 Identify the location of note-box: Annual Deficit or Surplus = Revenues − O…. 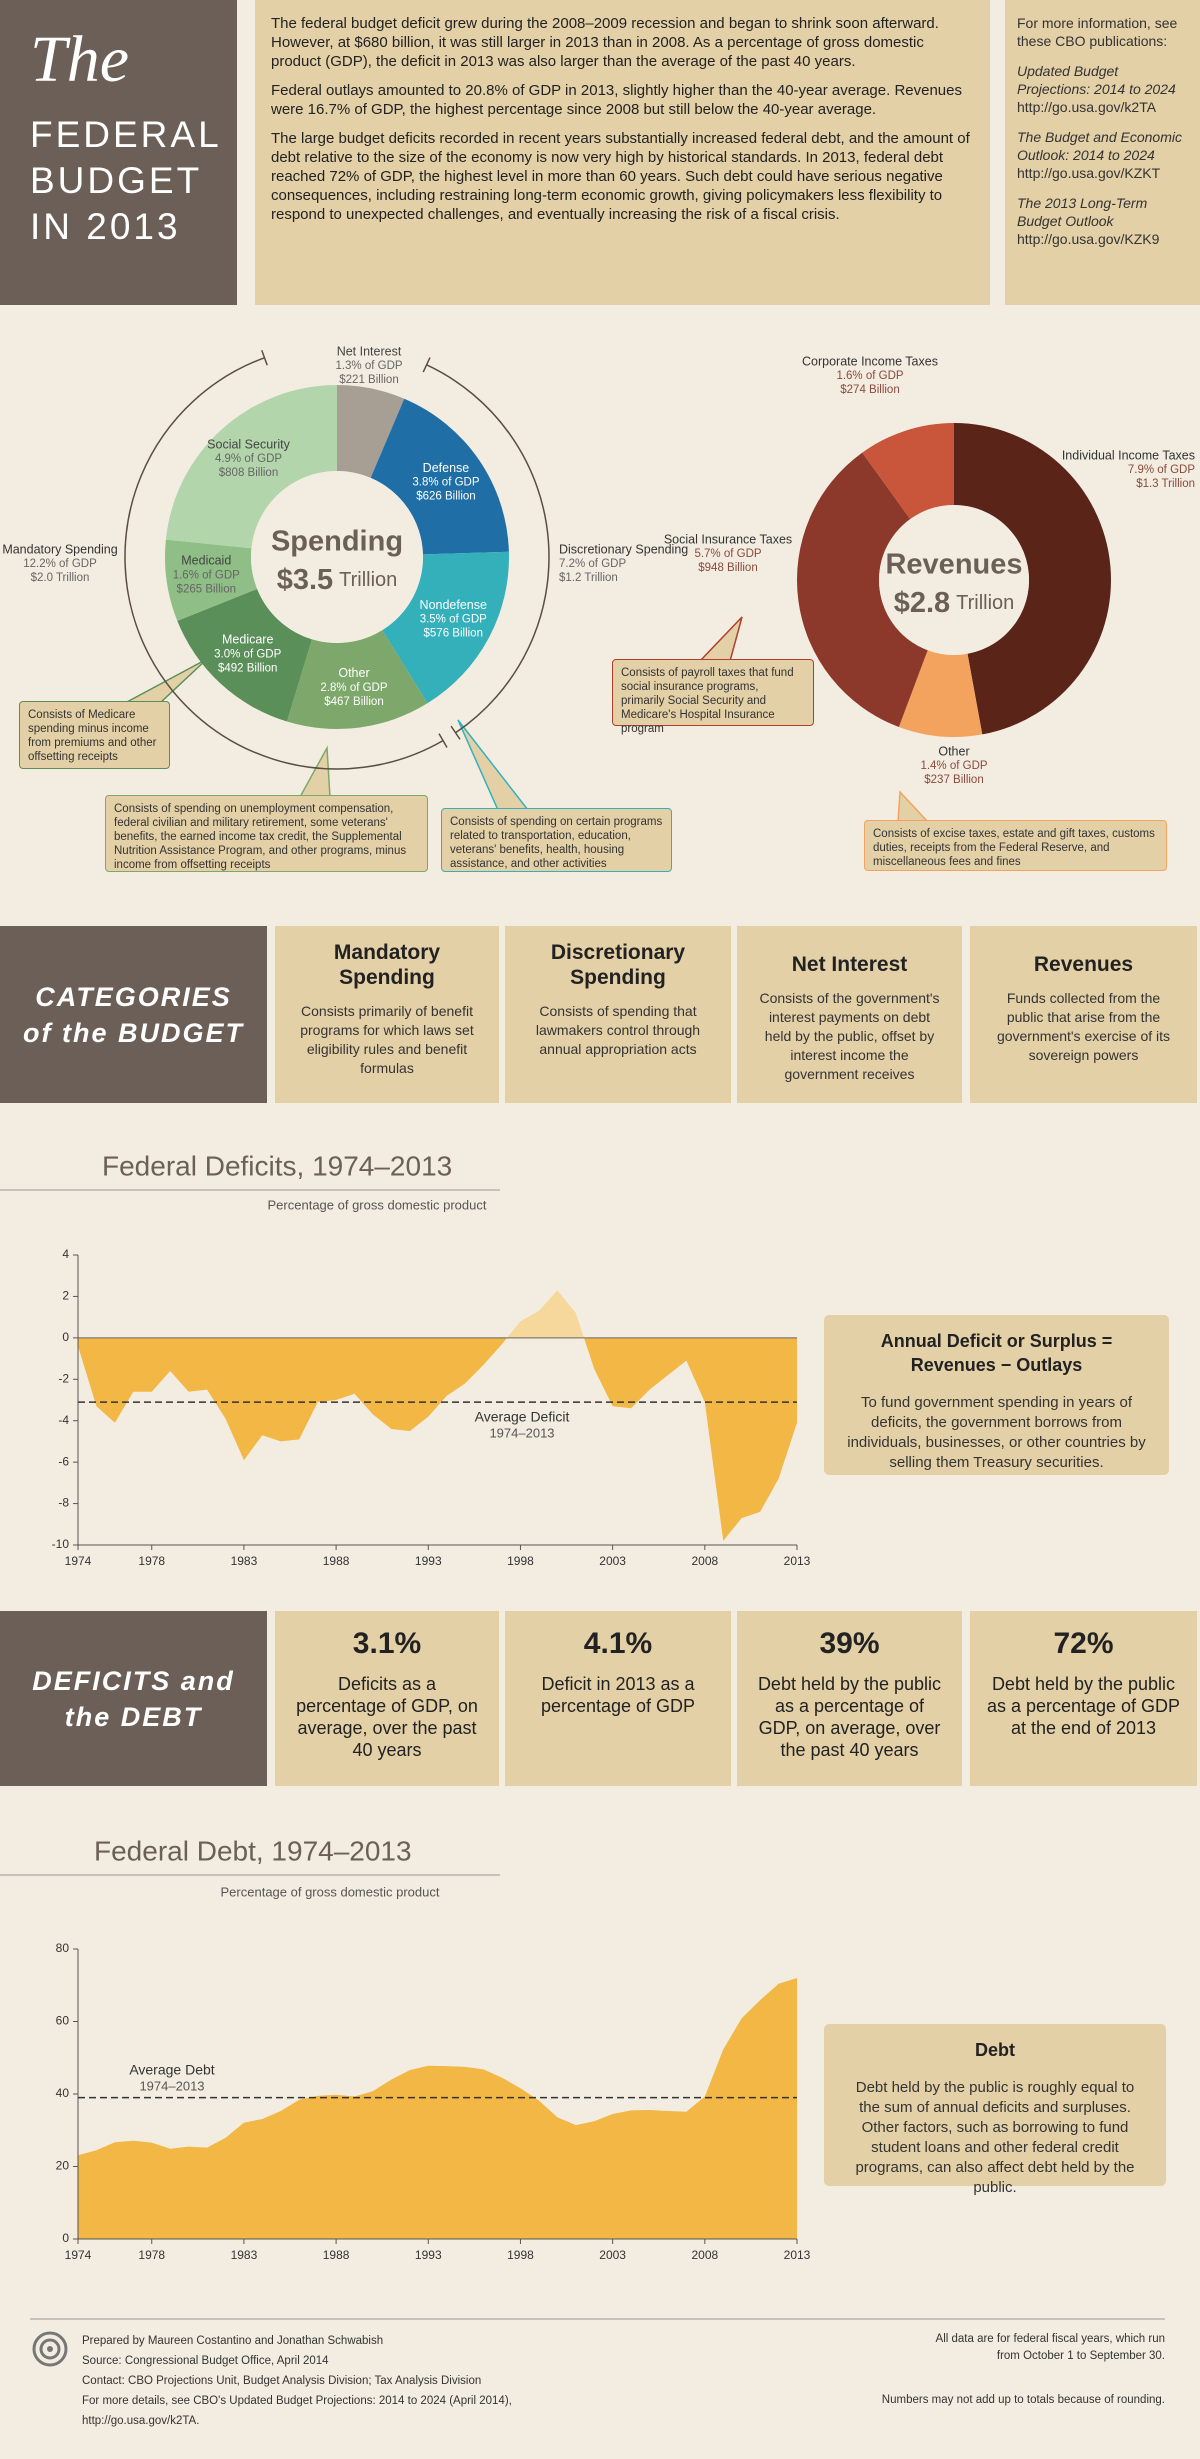
(996, 1395).